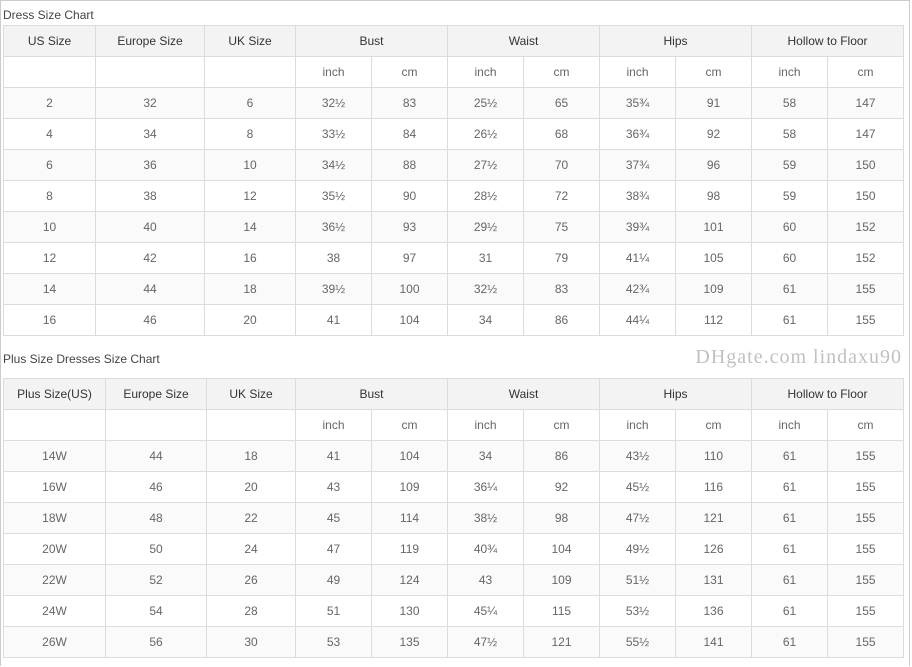  I want to click on table-row: 18W 48 22 45 114 38½ 98 47½ 121 61 155, so click(454, 518).